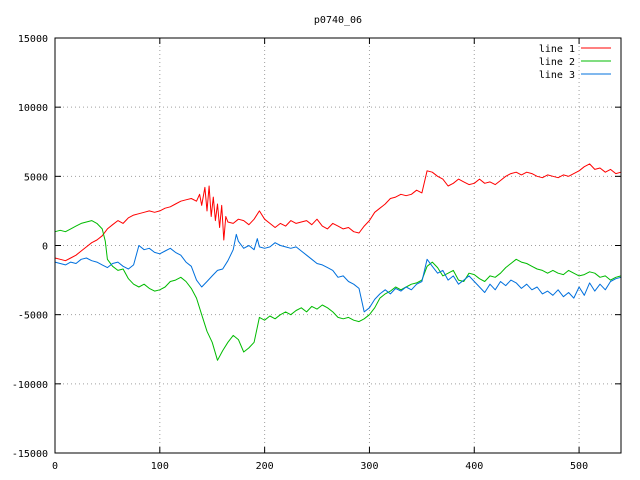 The image size is (640, 480). Describe the element at coordinates (33, 108) in the screenshot. I see `y-tick-label: 10000` at that location.